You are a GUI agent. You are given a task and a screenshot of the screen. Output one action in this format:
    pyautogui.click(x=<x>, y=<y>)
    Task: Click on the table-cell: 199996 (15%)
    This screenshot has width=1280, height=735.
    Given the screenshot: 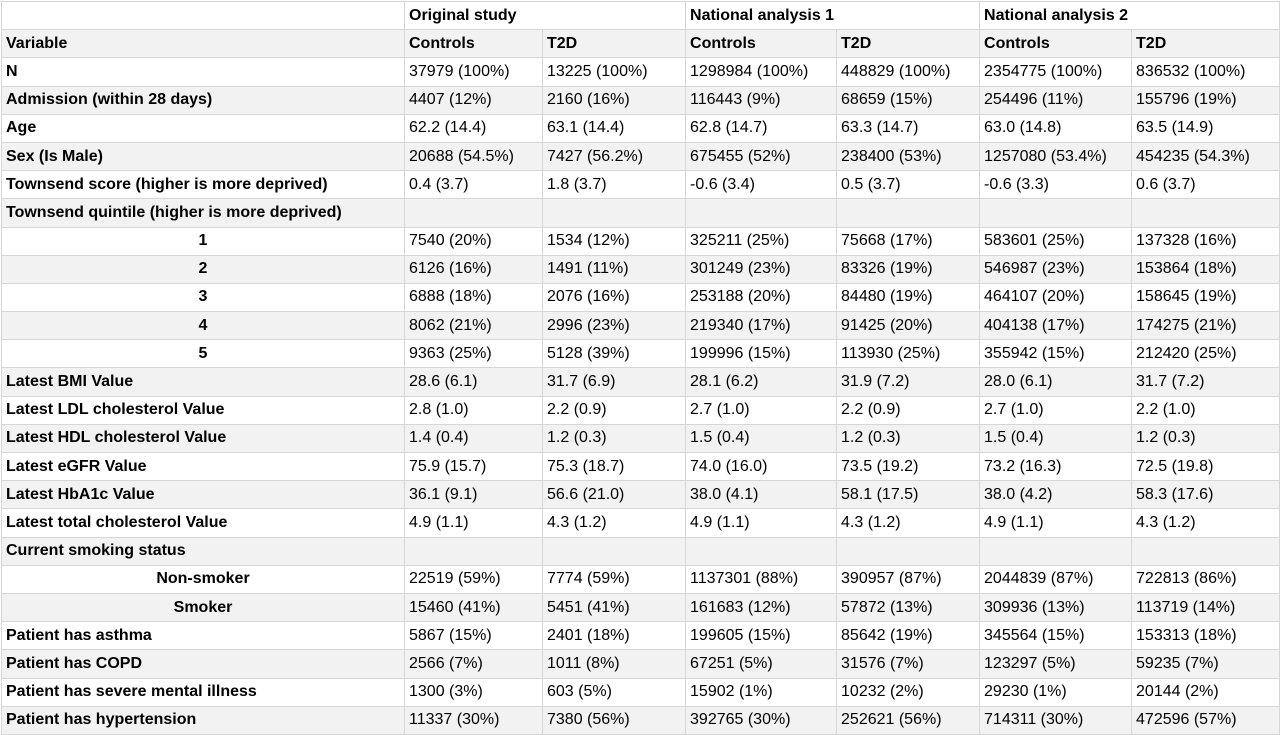 What is the action you would take?
    pyautogui.click(x=761, y=354)
    